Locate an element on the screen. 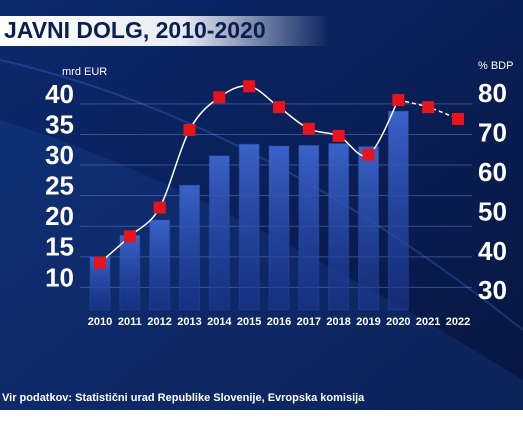 The height and width of the screenshot is (426, 523). x-tick-label: 2020 is located at coordinates (398, 322).